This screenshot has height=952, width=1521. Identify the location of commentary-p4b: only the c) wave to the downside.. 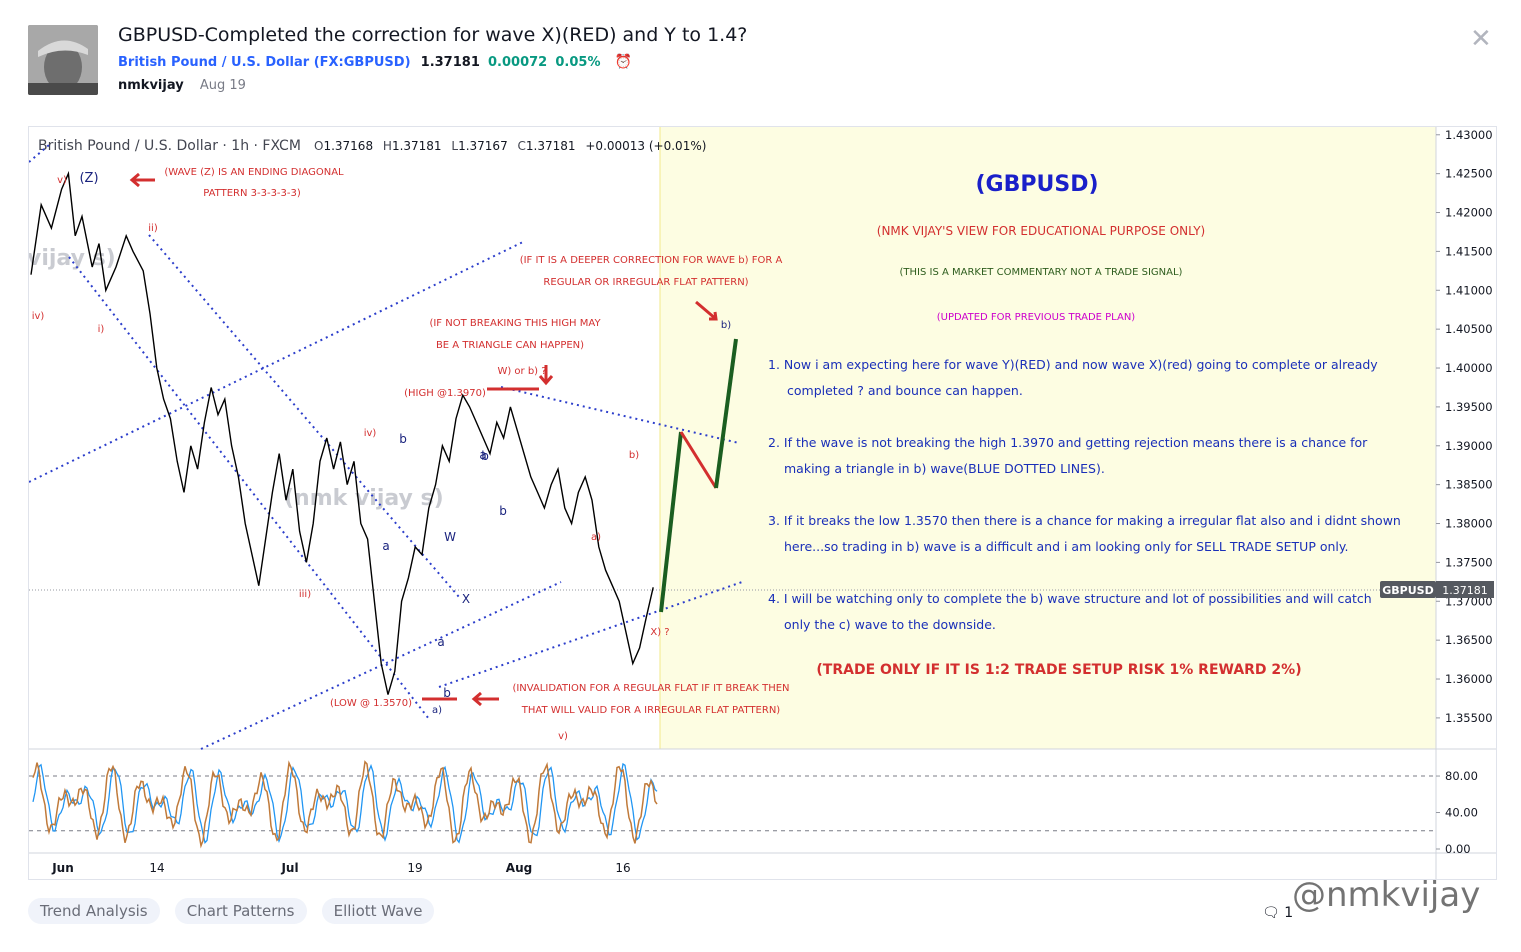
(890, 624).